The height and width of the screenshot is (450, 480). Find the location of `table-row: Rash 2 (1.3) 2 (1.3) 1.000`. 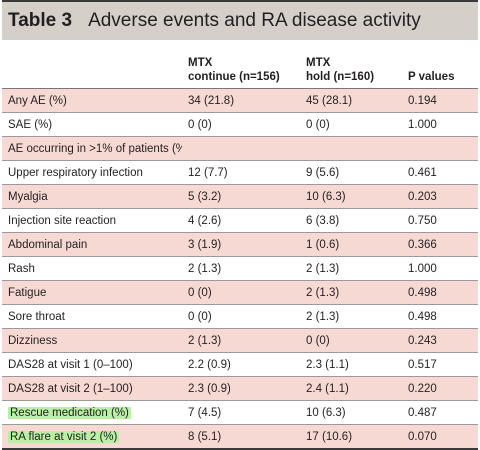

table-row: Rash 2 (1.3) 2 (1.3) 1.000 is located at coordinates (240, 268).